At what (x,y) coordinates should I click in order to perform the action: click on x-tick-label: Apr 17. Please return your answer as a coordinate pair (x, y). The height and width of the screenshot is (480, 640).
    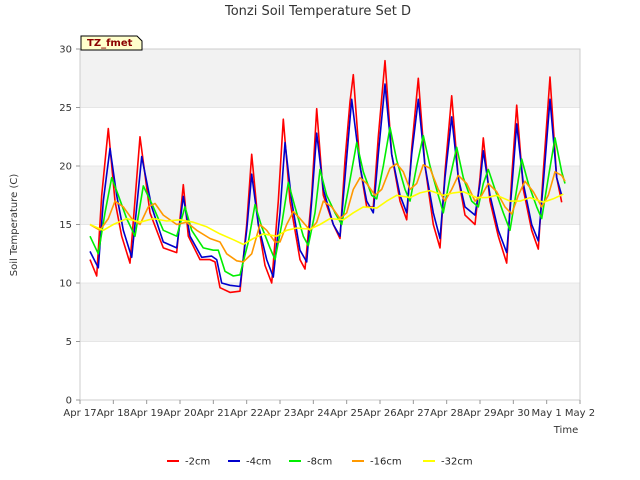
    Looking at the image, I should click on (79, 413).